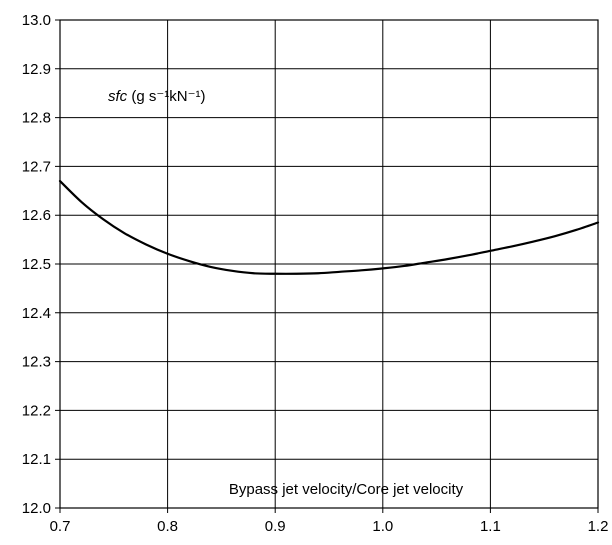 The height and width of the screenshot is (545, 612). I want to click on y-tick-label: 12.3, so click(36, 362).